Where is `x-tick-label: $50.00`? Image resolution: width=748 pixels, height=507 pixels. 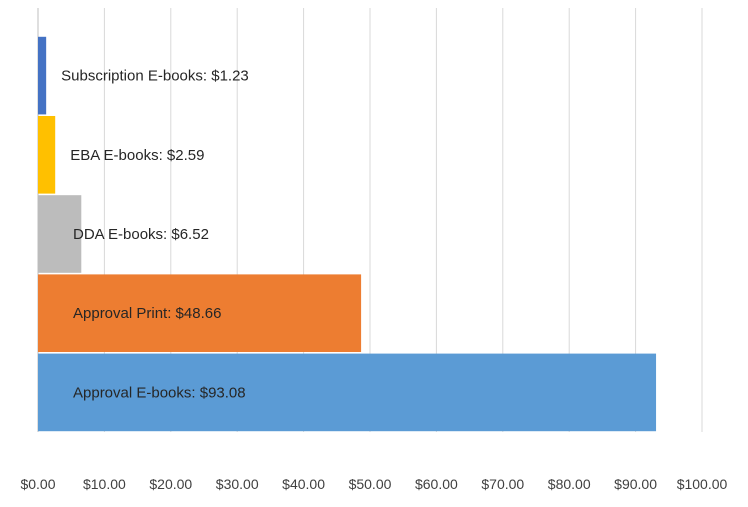 x-tick-label: $50.00 is located at coordinates (370, 484).